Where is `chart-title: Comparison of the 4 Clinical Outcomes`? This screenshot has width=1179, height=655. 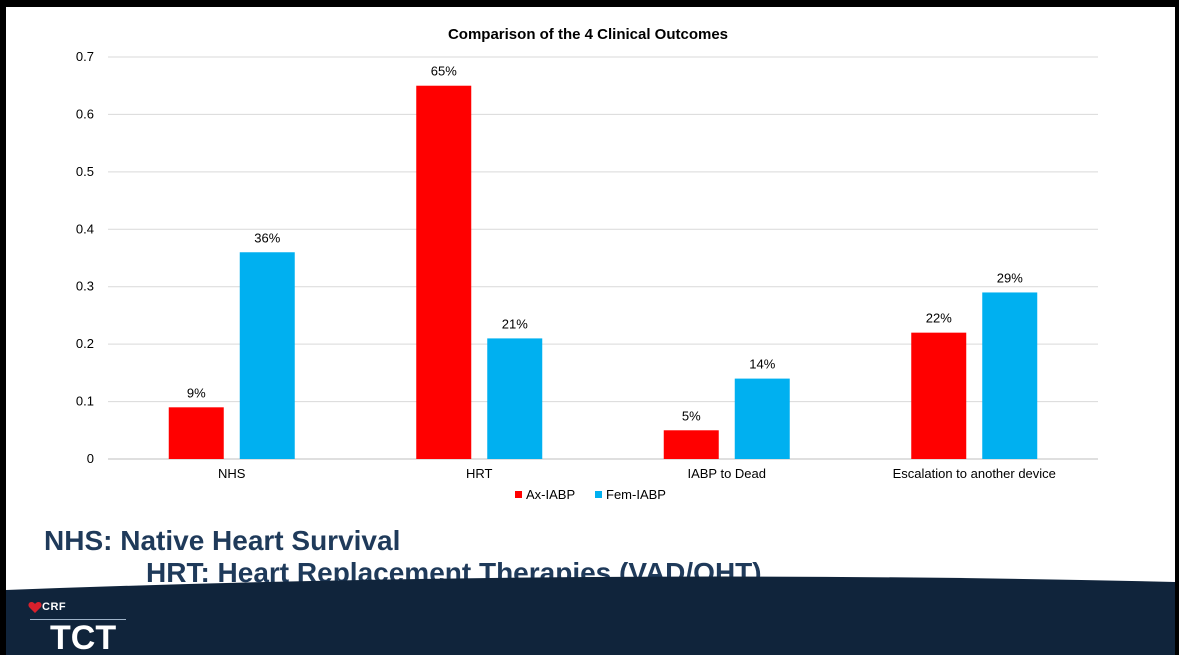
chart-title: Comparison of the 4 Clinical Outcomes is located at coordinates (588, 34).